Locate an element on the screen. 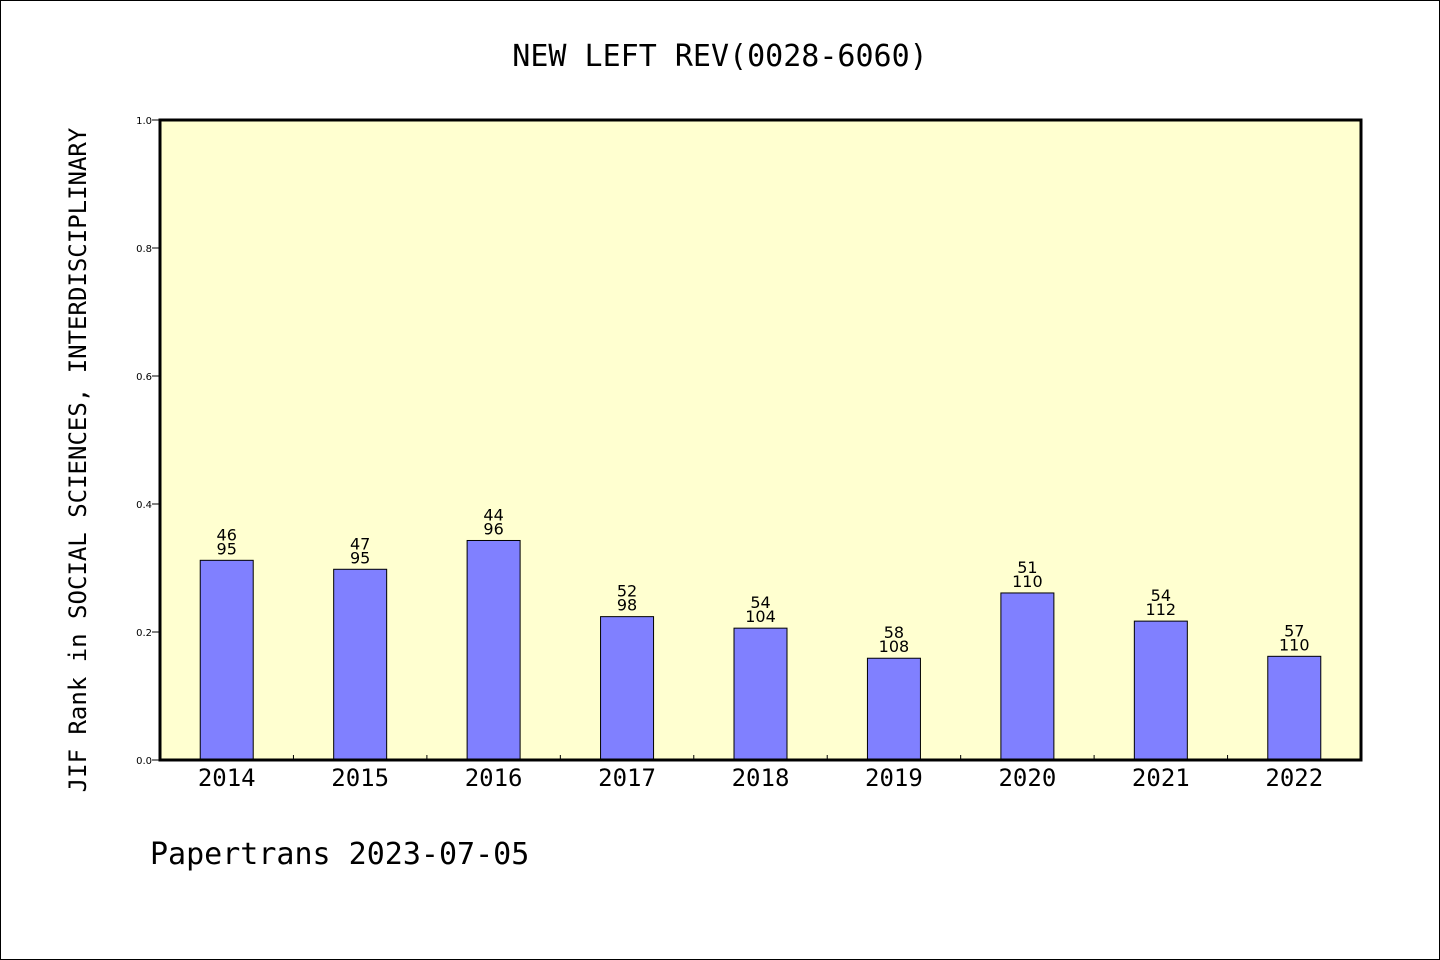 The width and height of the screenshot is (1440, 960). x-tick-label: 2022 is located at coordinates (1294, 778).